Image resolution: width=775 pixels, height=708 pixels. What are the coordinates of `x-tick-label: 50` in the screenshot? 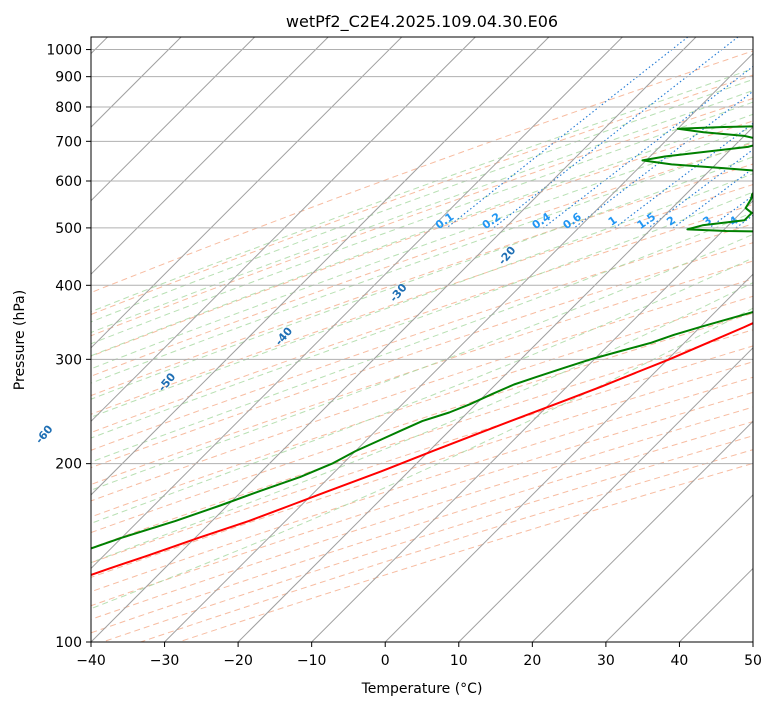 It's located at (753, 661).